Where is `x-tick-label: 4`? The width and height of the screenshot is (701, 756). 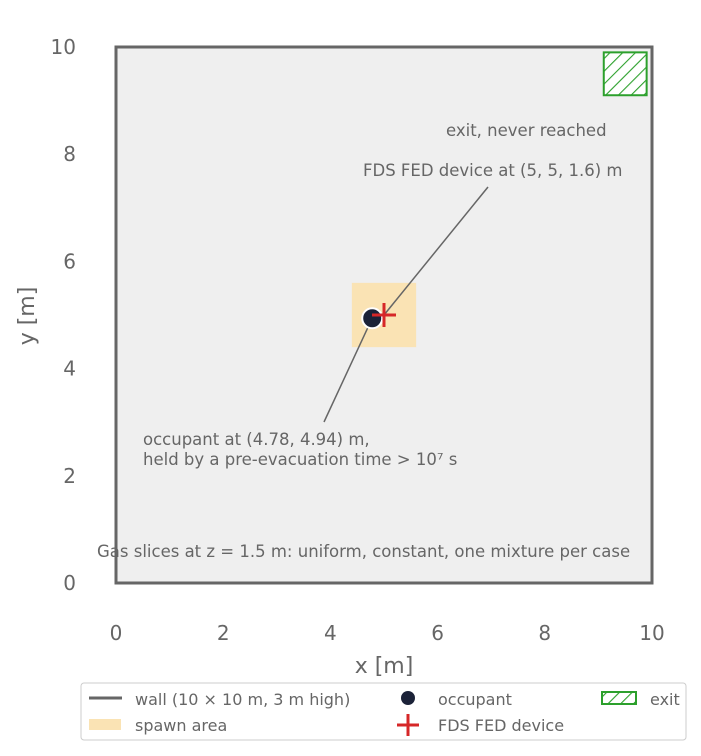 x-tick-label: 4 is located at coordinates (330, 633).